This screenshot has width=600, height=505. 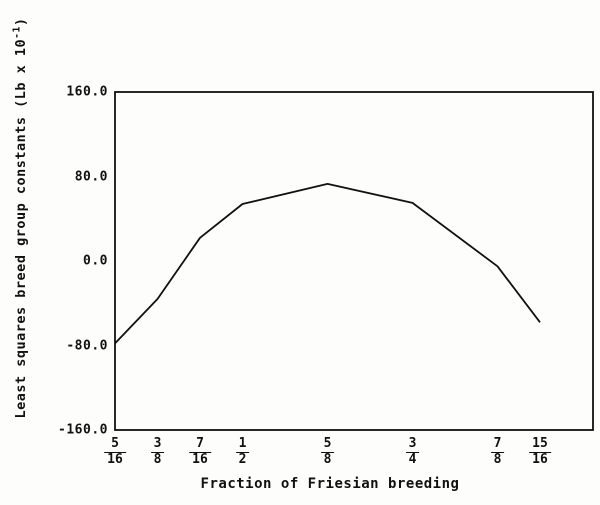 What do you see at coordinates (87, 345) in the screenshot?
I see `y-tick-label: -80.0` at bounding box center [87, 345].